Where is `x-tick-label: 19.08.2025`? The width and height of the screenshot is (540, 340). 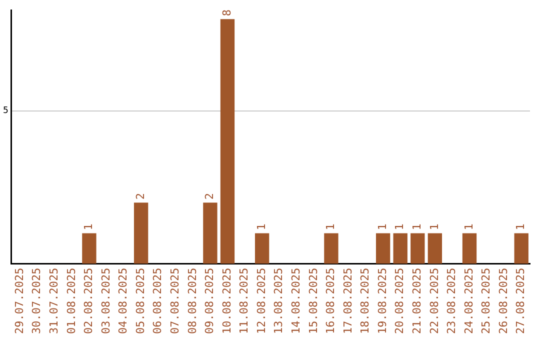 x-tick-label: 19.08.2025 is located at coordinates (382, 301).